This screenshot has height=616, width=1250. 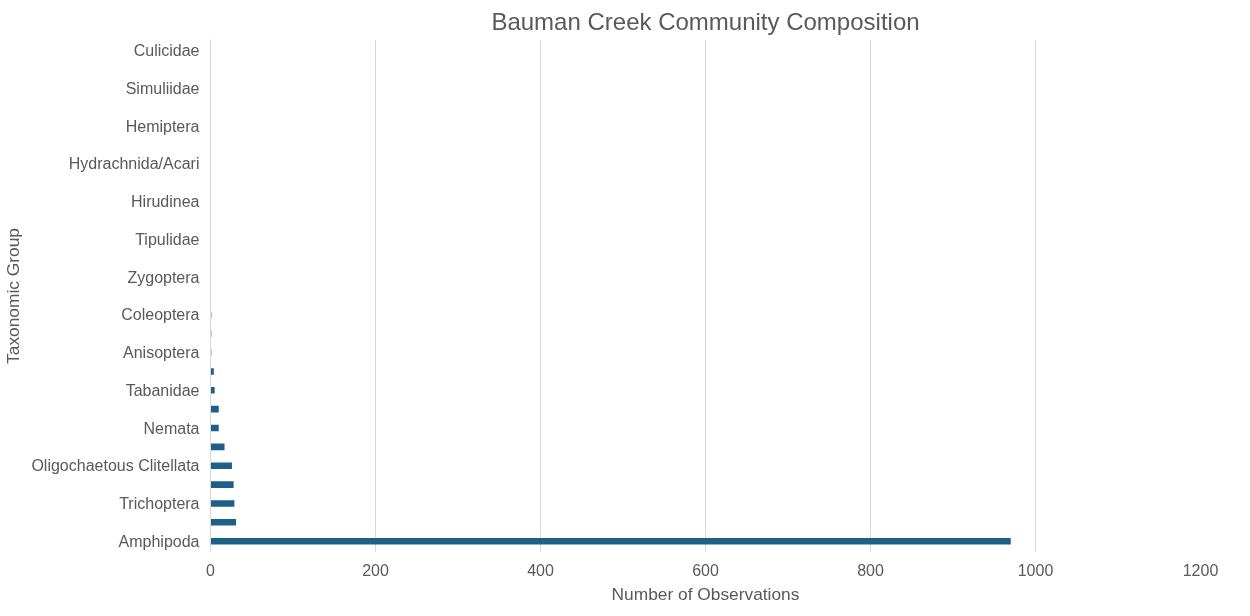 What do you see at coordinates (159, 503) in the screenshot?
I see `y-tick-label: Trichoptera` at bounding box center [159, 503].